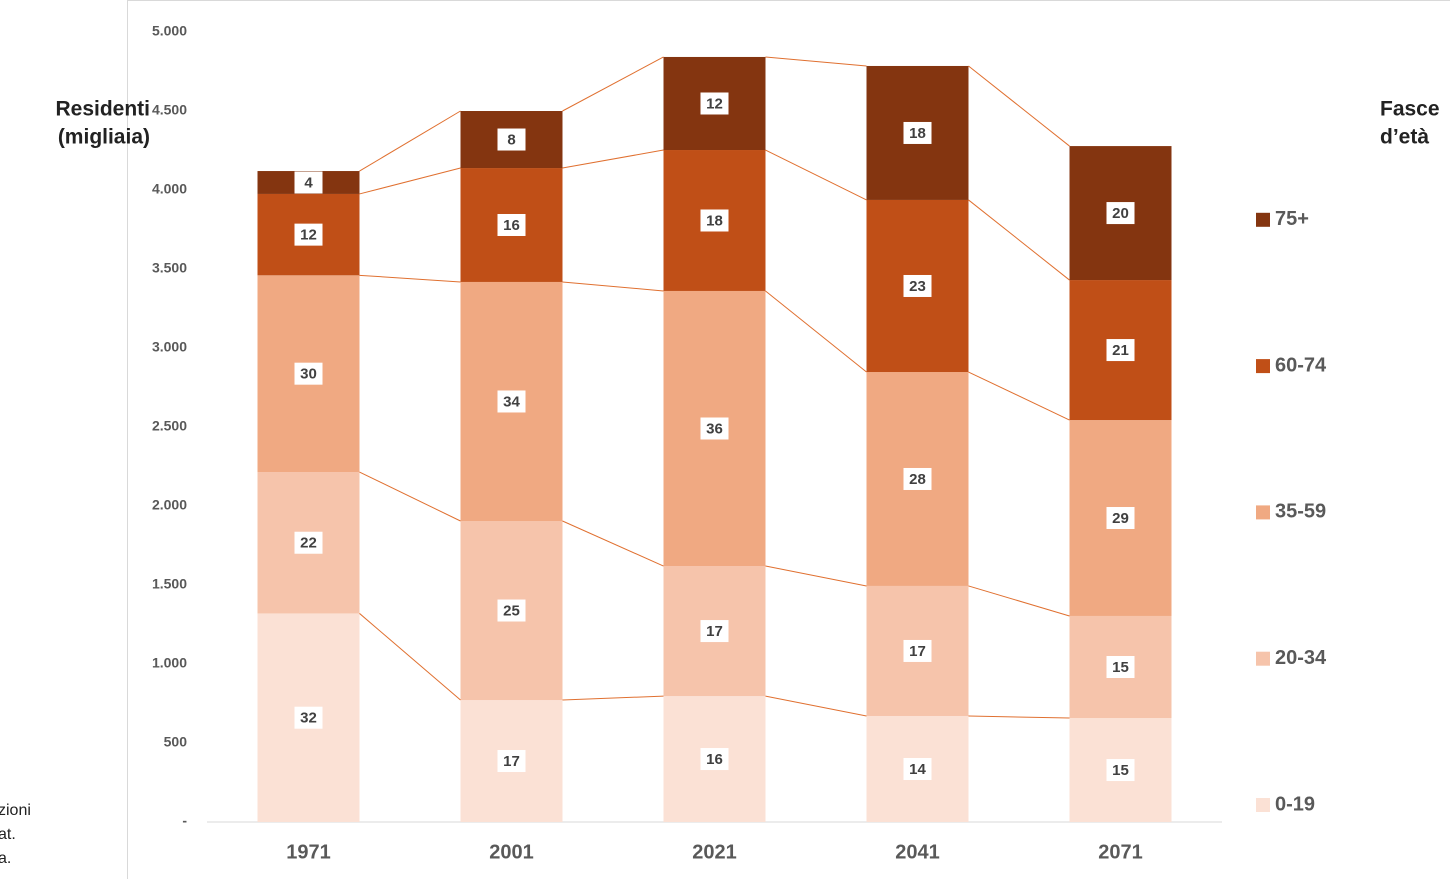 The width and height of the screenshot is (1450, 884). Describe the element at coordinates (169, 505) in the screenshot. I see `y-tick-label: 2.000` at that location.